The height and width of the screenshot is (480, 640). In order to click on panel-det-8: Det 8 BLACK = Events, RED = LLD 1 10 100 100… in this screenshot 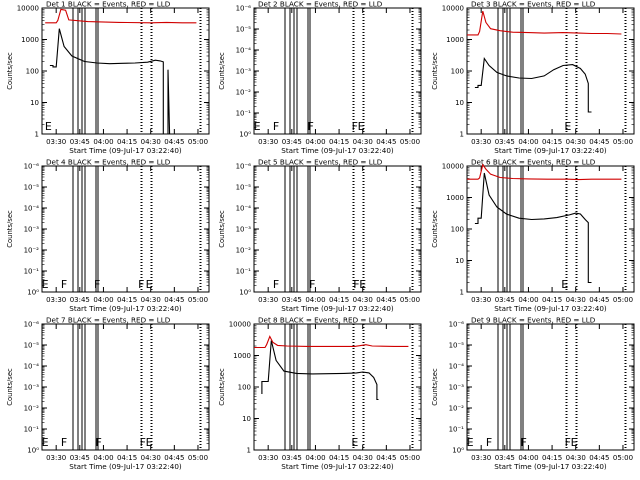, I will do `click(320, 393)`.